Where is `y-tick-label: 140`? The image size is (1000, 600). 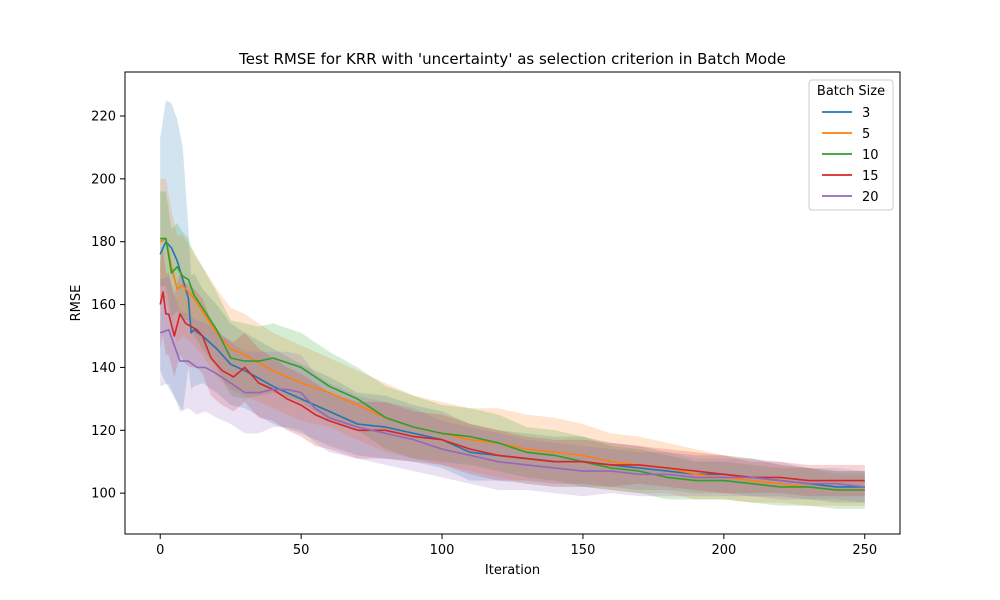
y-tick-label: 140 is located at coordinates (103, 368).